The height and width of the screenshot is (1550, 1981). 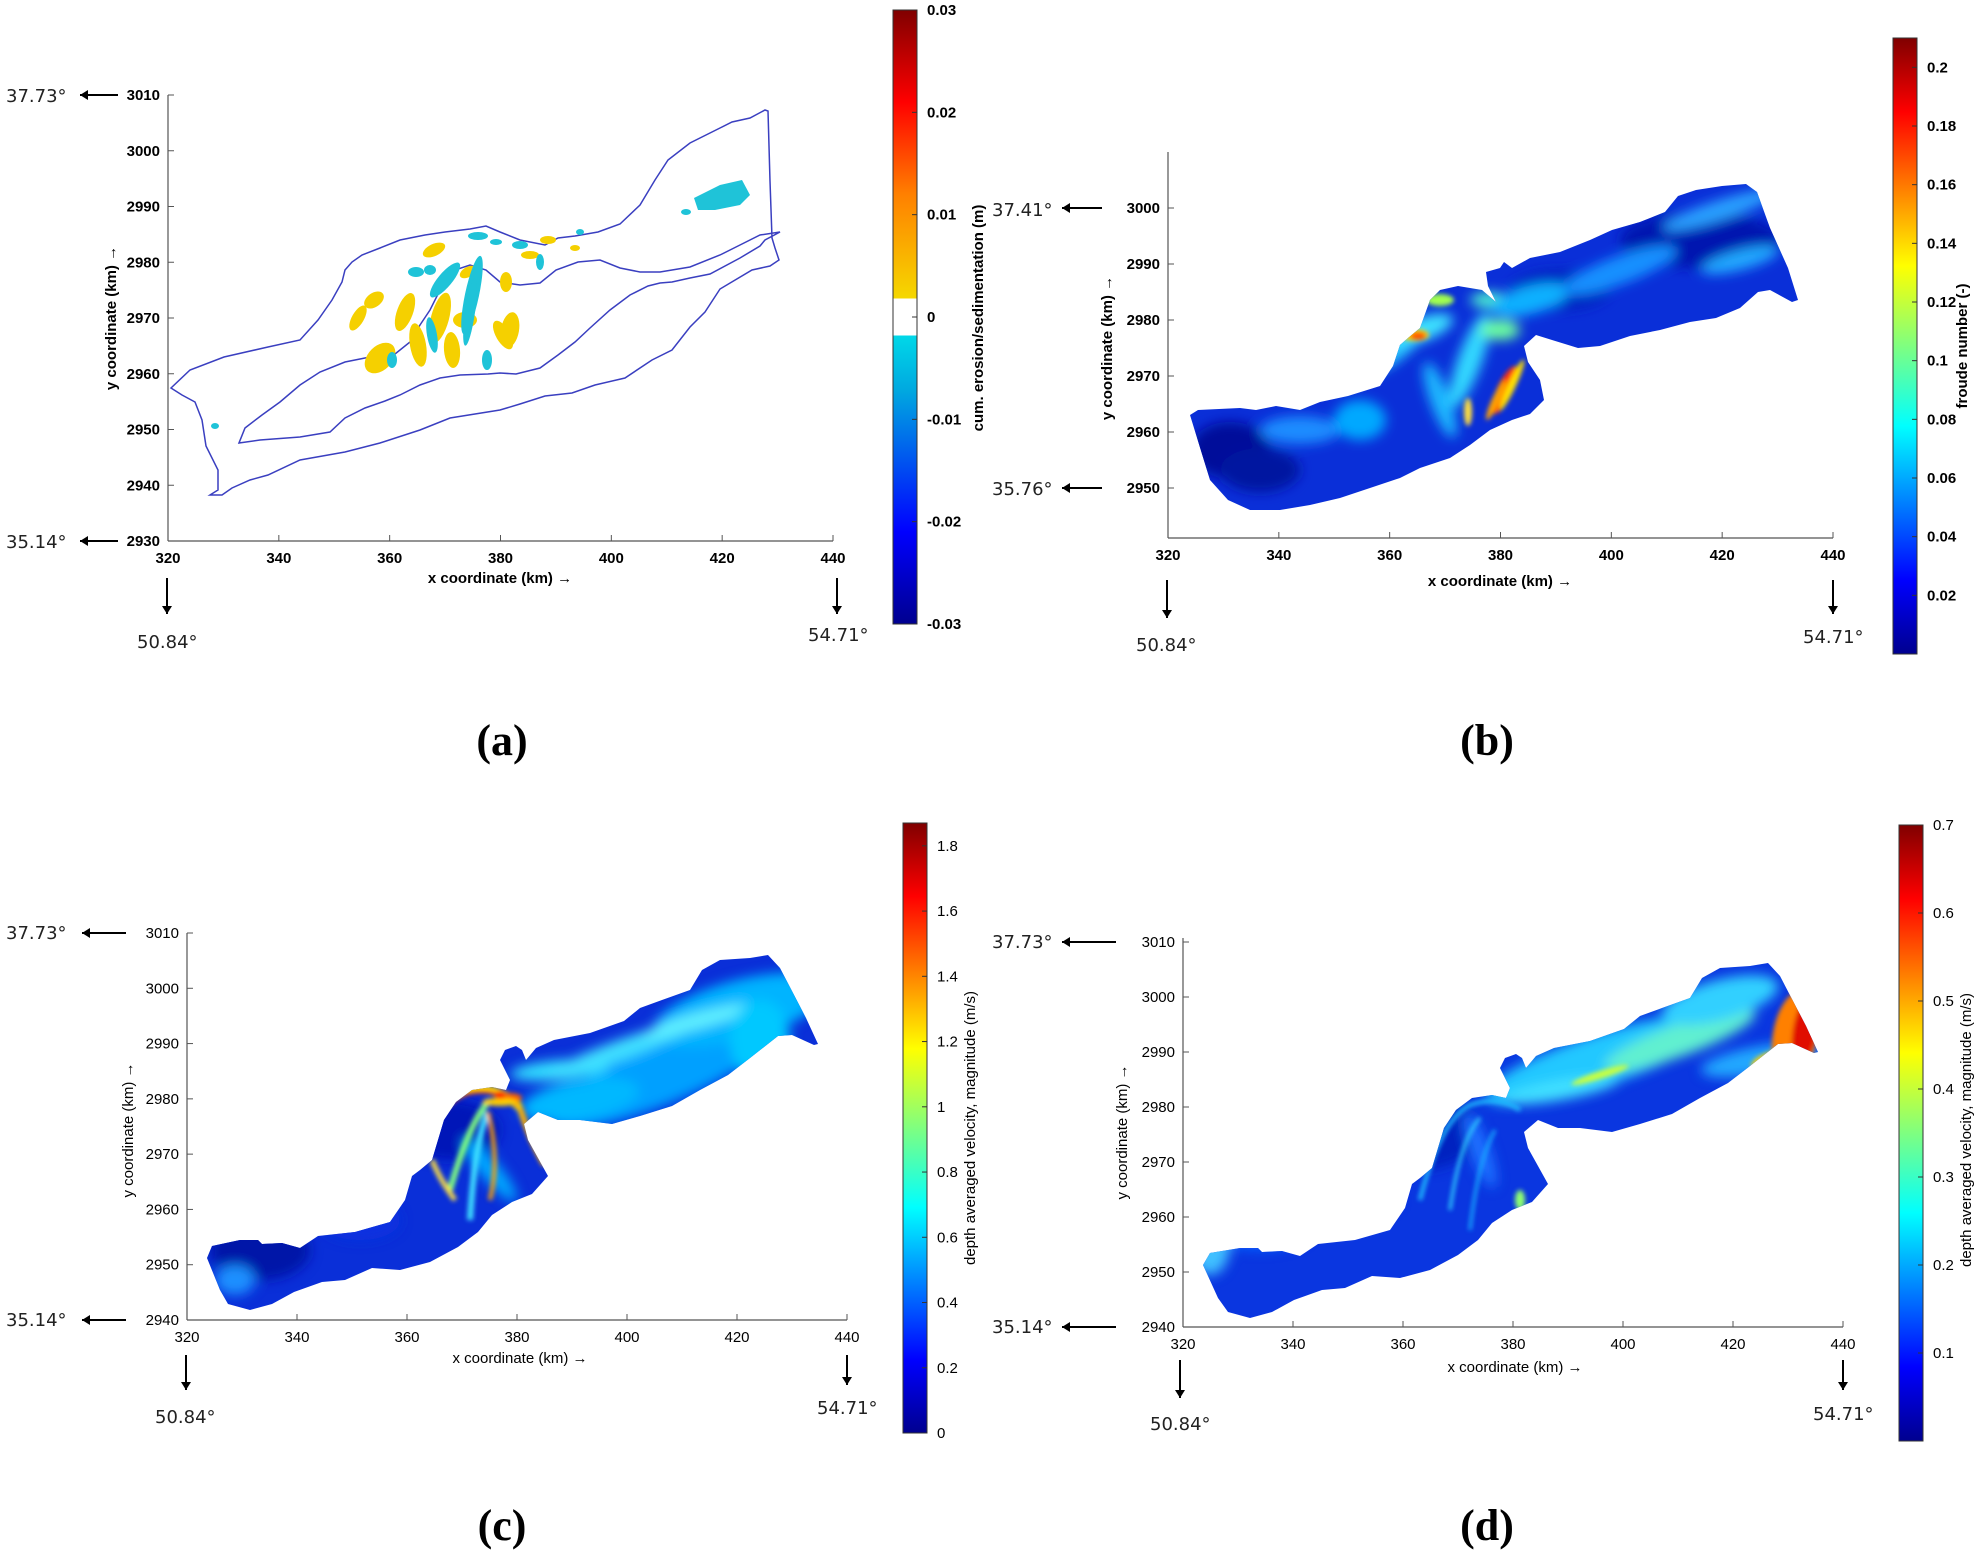 What do you see at coordinates (1487, 1525) in the screenshot?
I see `panel-label: (d)` at bounding box center [1487, 1525].